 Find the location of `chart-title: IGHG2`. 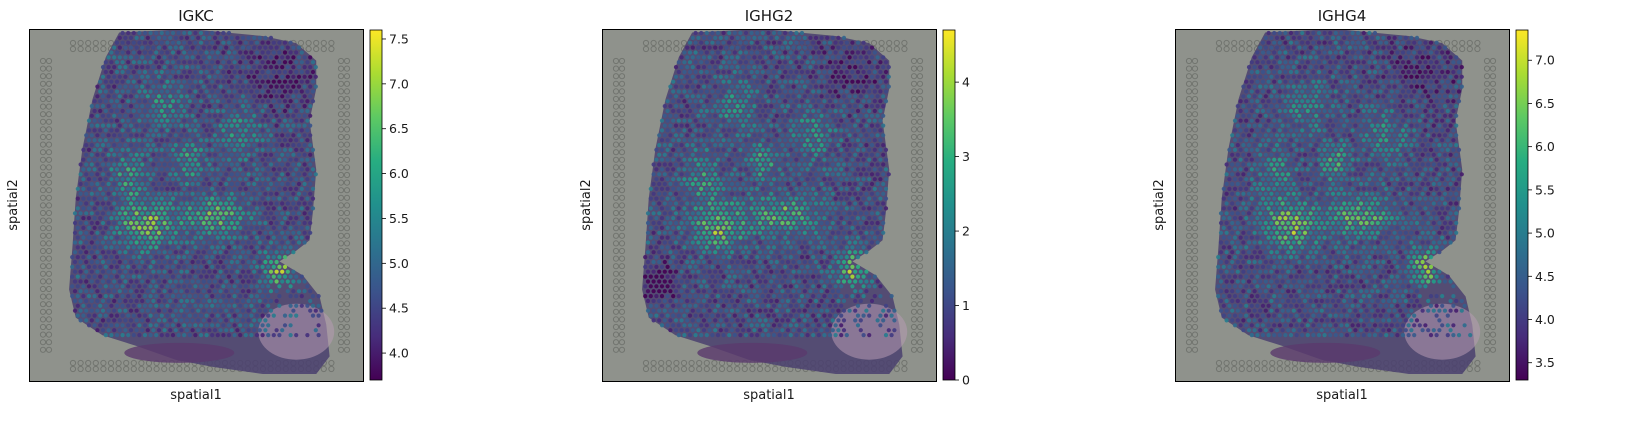

chart-title: IGHG2 is located at coordinates (769, 16).